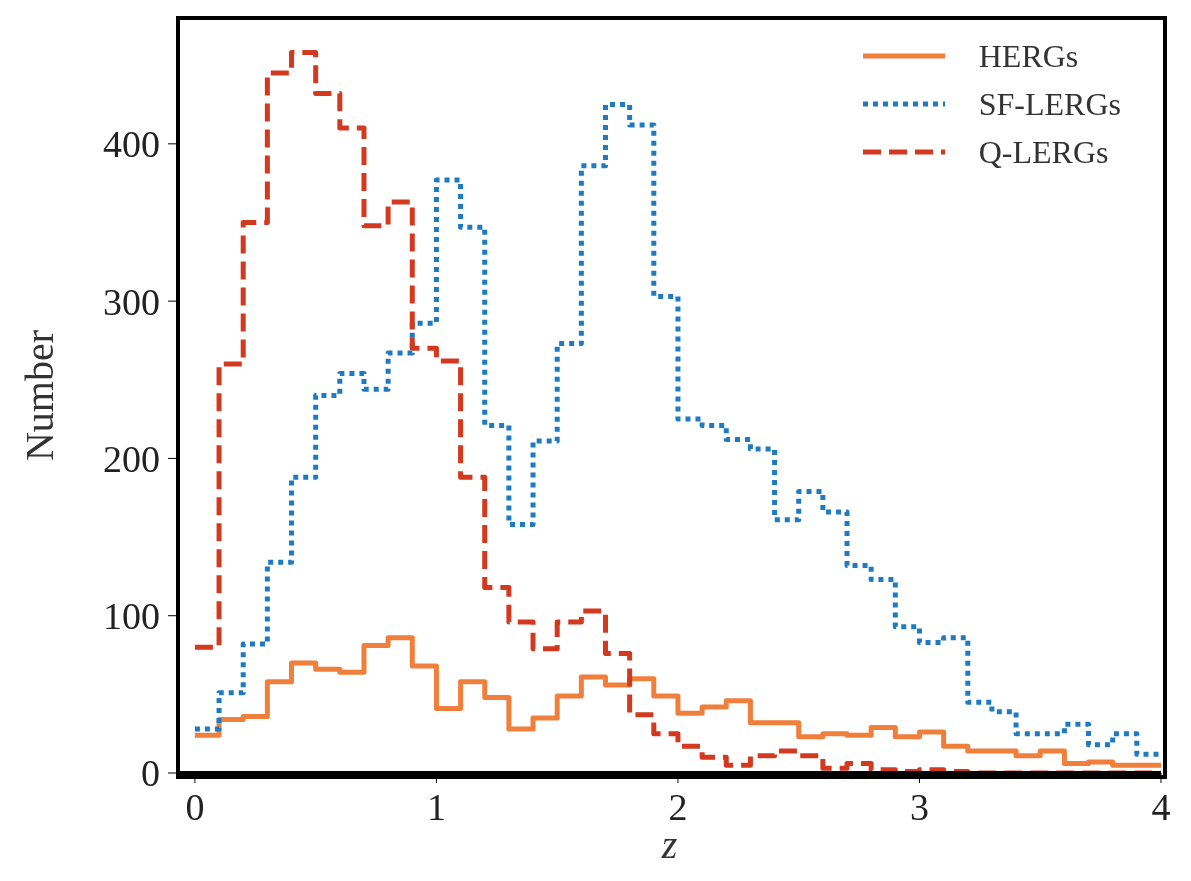 The height and width of the screenshot is (881, 1191). What do you see at coordinates (436, 806) in the screenshot?
I see `x-tick-label: 1` at bounding box center [436, 806].